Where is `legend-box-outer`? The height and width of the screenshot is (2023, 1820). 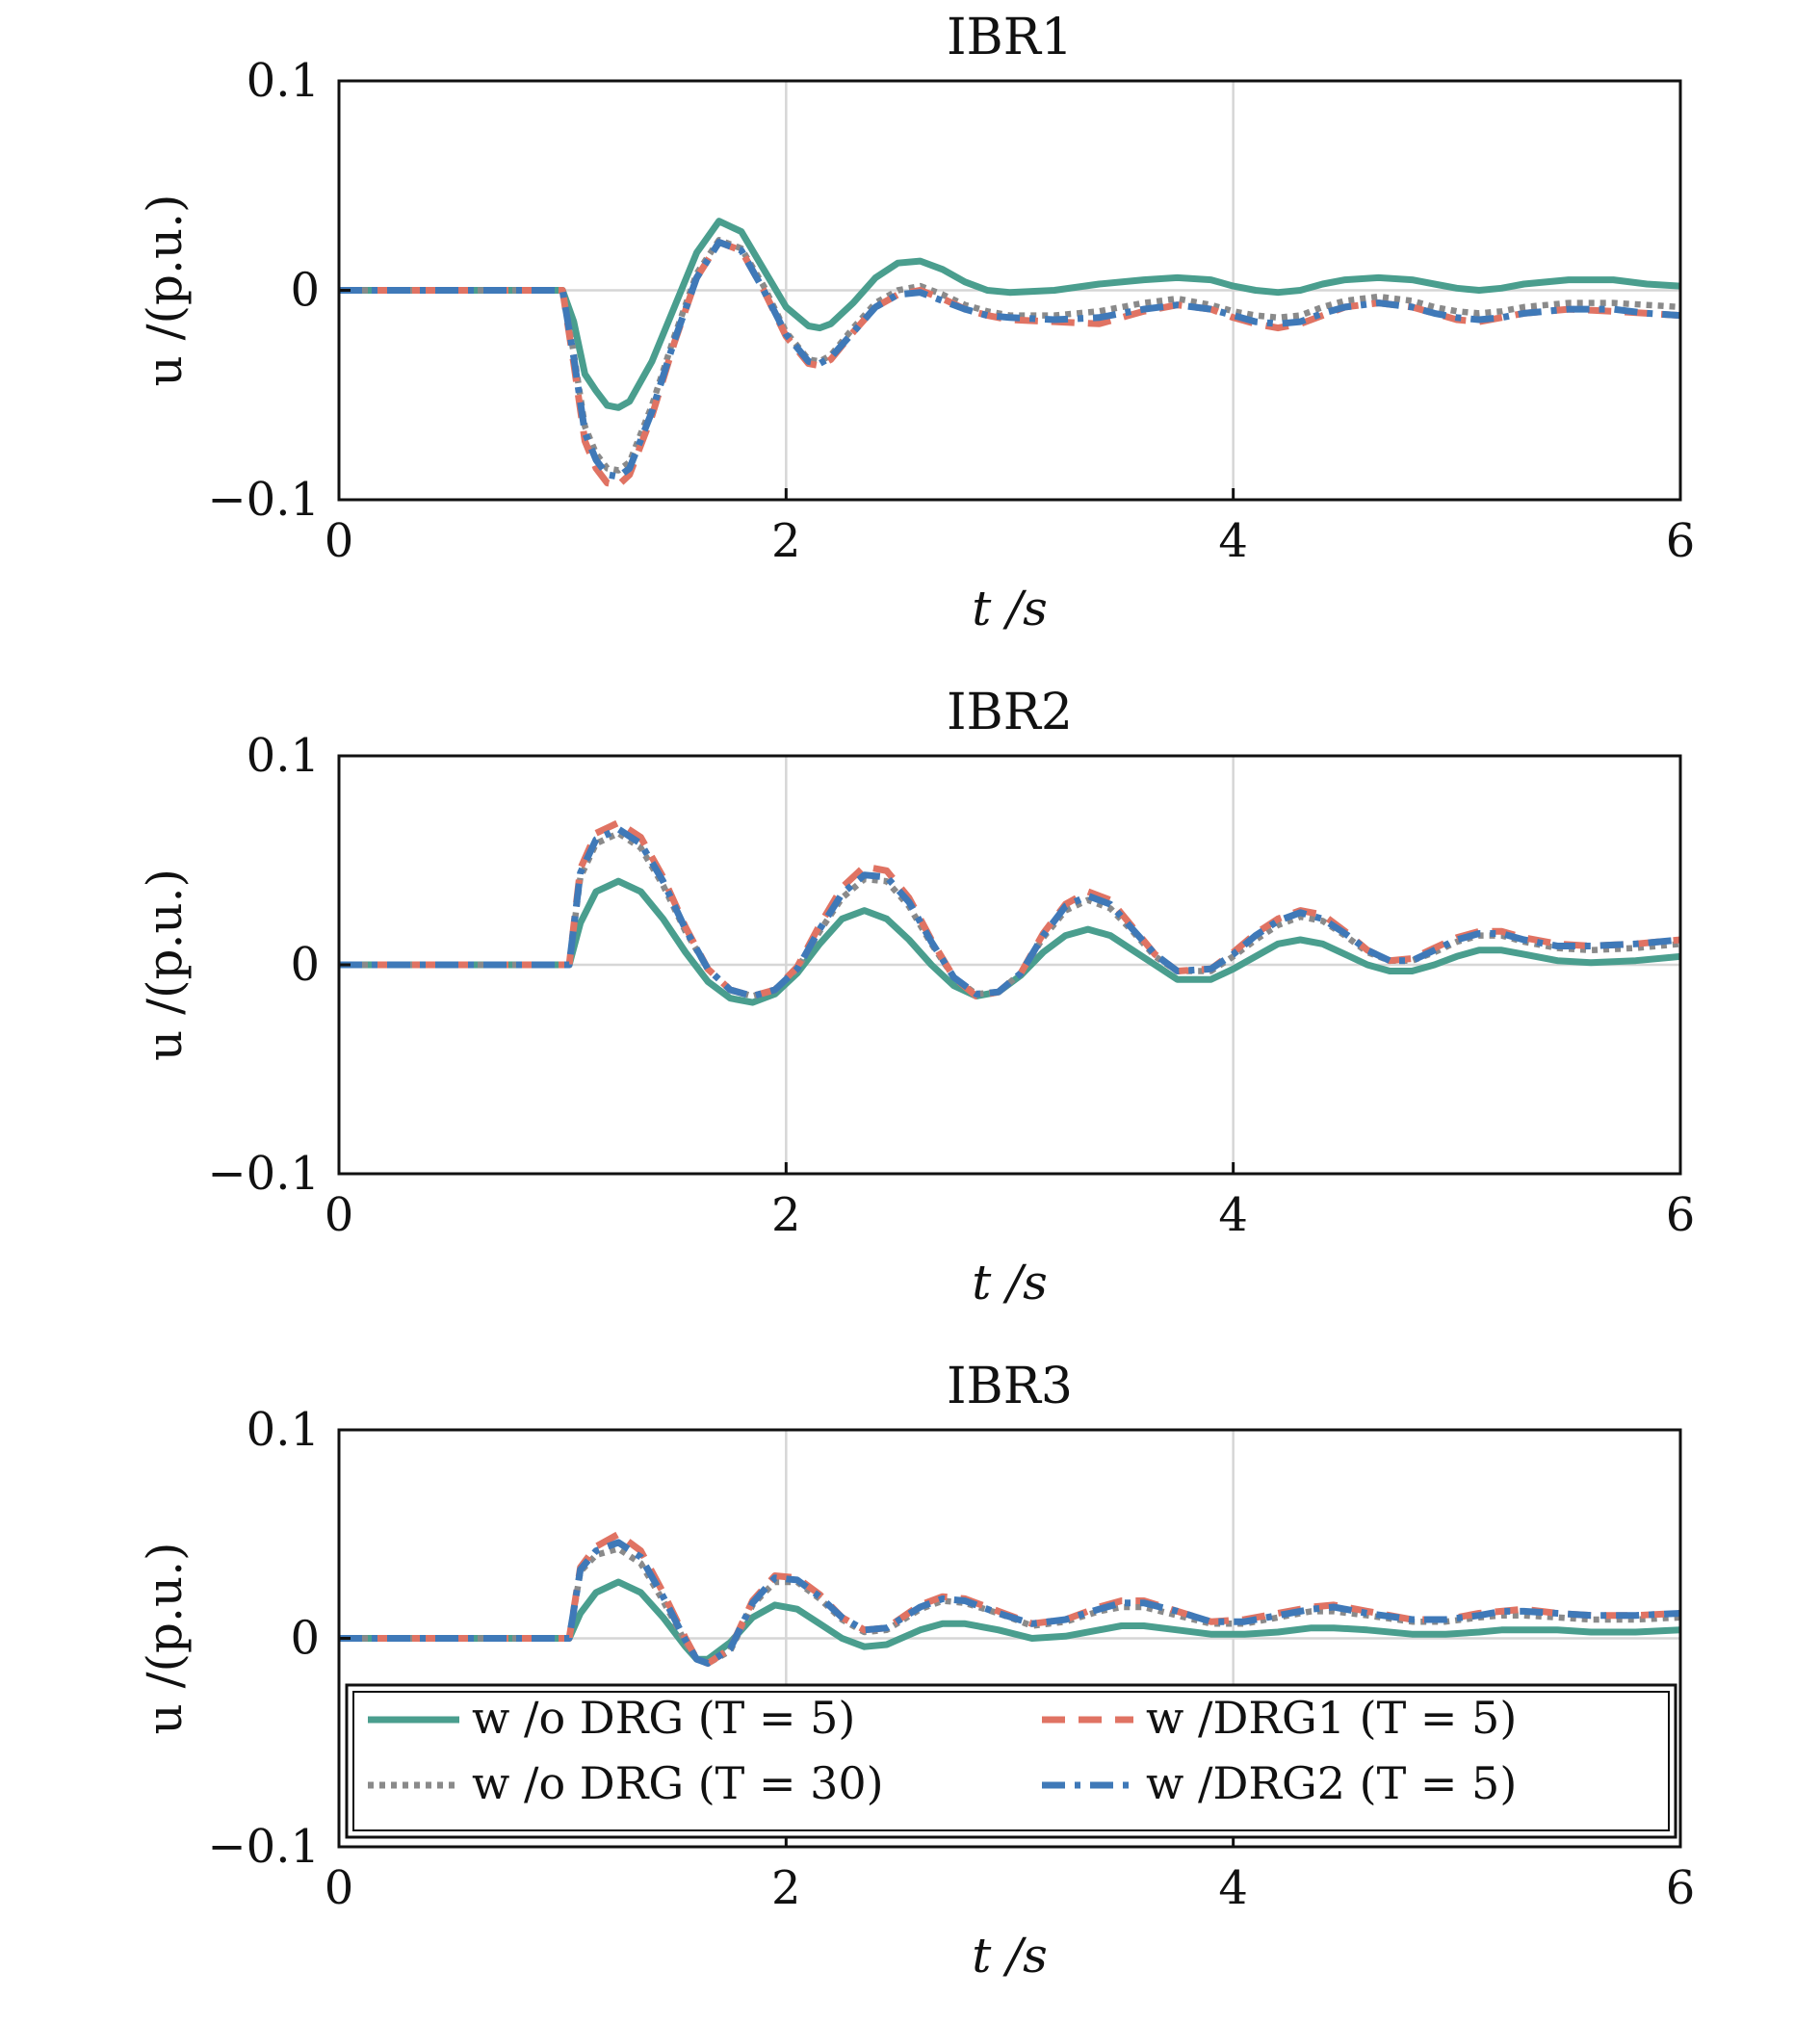 legend-box-outer is located at coordinates (1011, 1761).